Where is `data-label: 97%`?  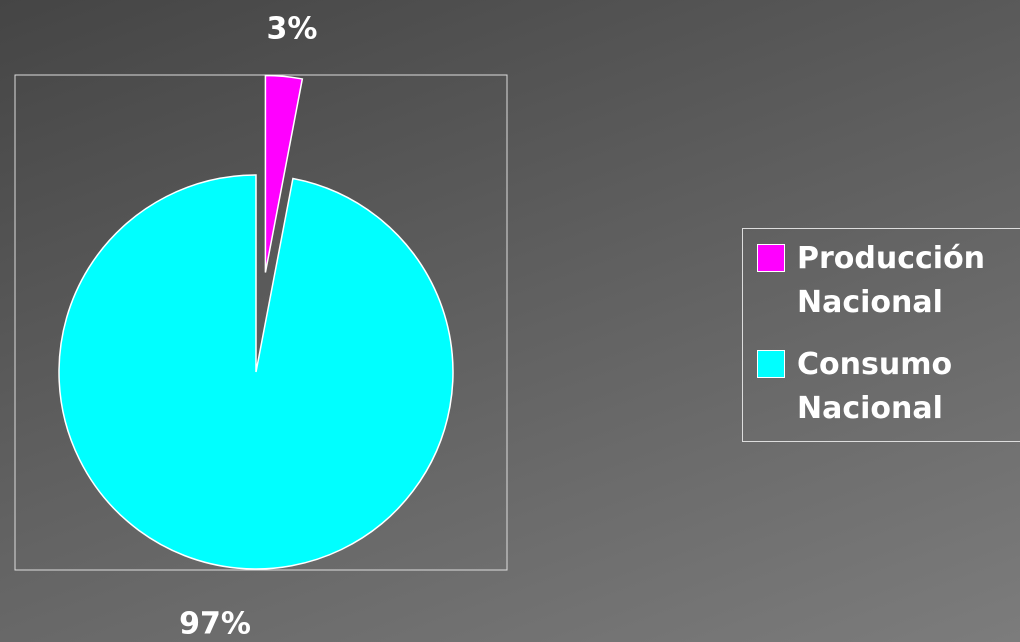
data-label: 97% is located at coordinates (215, 624).